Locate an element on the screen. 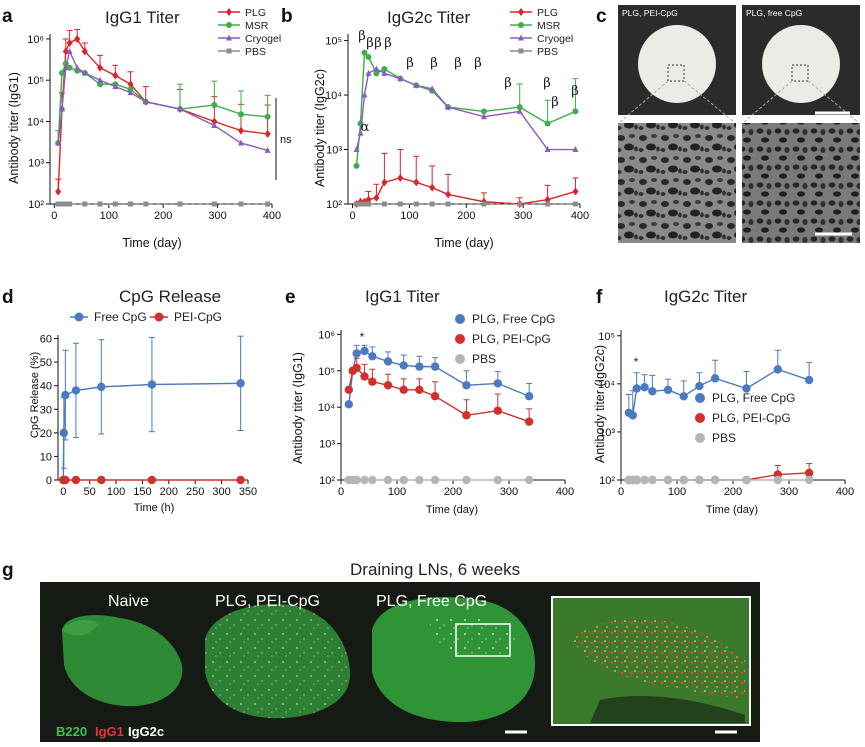 Image resolution: width=865 pixels, height=747 pixels. x-tick-label-d: 350 is located at coordinates (248, 492).